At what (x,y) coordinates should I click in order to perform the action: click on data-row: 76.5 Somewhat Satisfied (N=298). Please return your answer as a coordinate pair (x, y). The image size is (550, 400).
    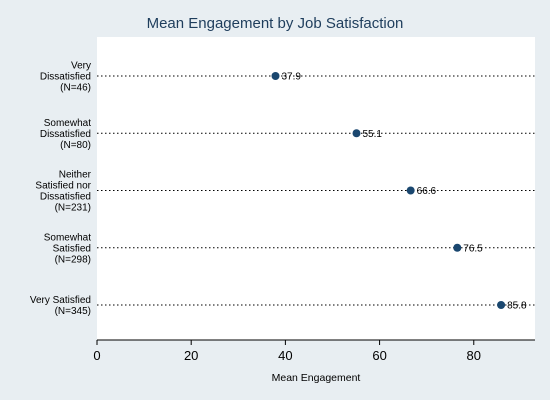
    Looking at the image, I should click on (289, 248).